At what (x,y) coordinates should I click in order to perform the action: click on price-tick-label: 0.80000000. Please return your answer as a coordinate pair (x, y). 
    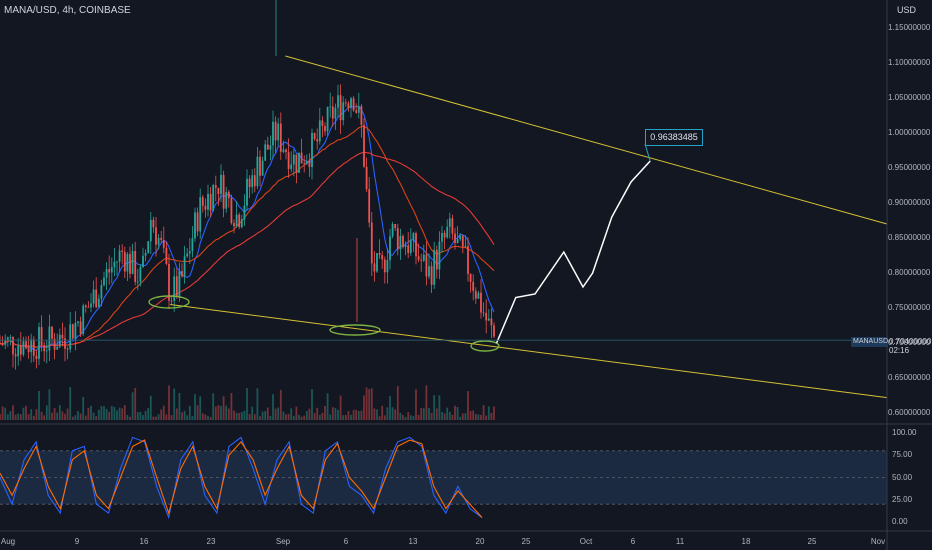
    Looking at the image, I should click on (909, 272).